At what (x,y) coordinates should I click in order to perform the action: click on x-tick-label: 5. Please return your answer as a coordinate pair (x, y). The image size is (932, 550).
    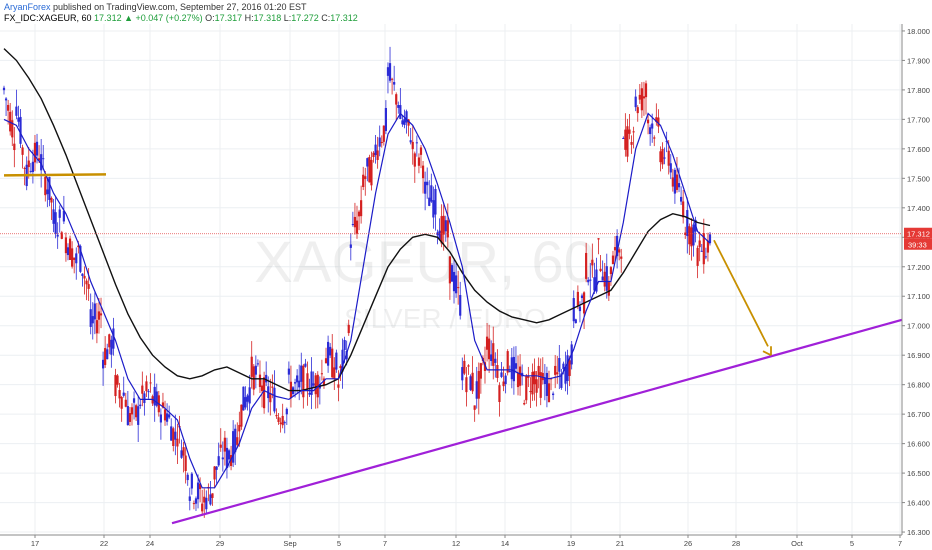
    Looking at the image, I should click on (852, 543).